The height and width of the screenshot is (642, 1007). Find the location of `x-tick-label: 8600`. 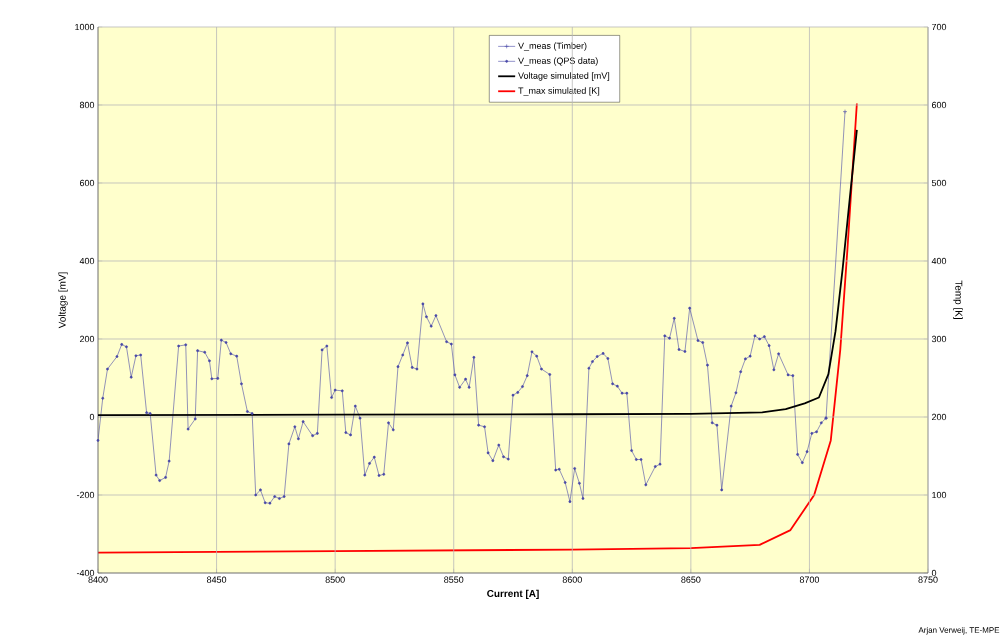

x-tick-label: 8600 is located at coordinates (572, 579).